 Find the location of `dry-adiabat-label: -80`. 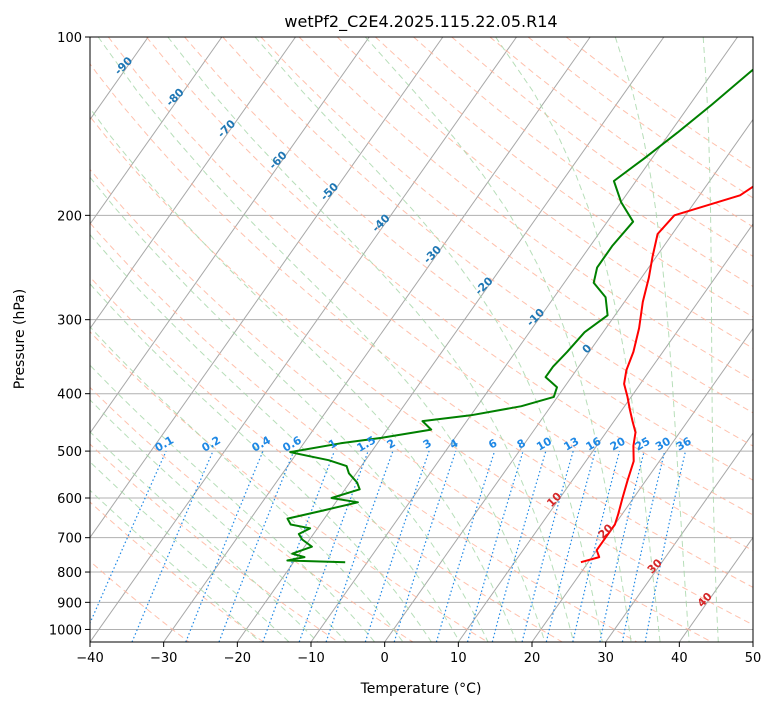

dry-adiabat-label: -80 is located at coordinates (174, 97).